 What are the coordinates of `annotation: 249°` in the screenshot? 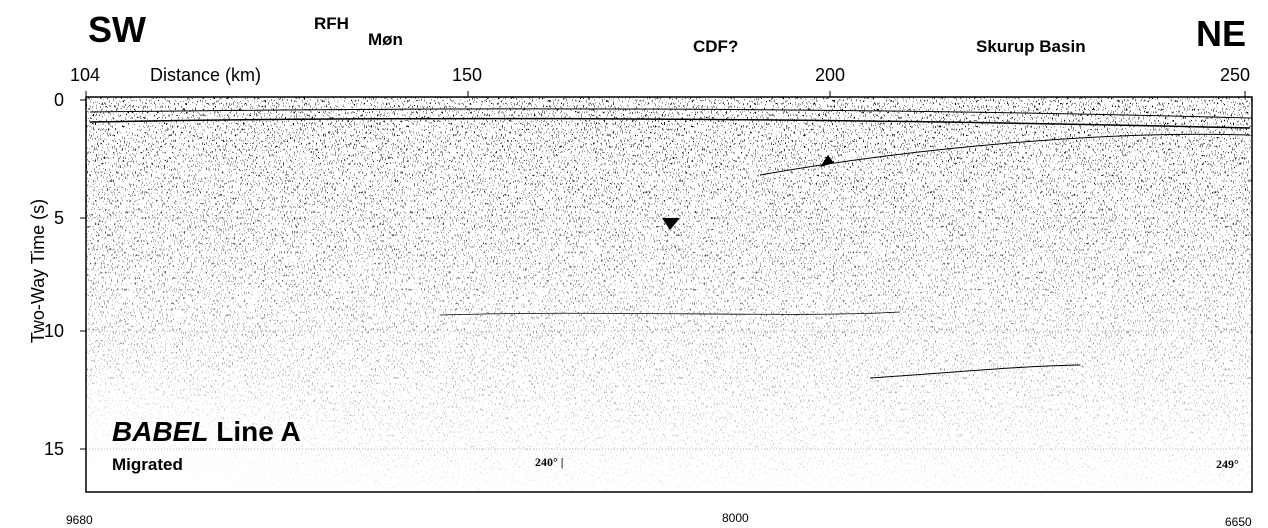 It's located at (1227, 464).